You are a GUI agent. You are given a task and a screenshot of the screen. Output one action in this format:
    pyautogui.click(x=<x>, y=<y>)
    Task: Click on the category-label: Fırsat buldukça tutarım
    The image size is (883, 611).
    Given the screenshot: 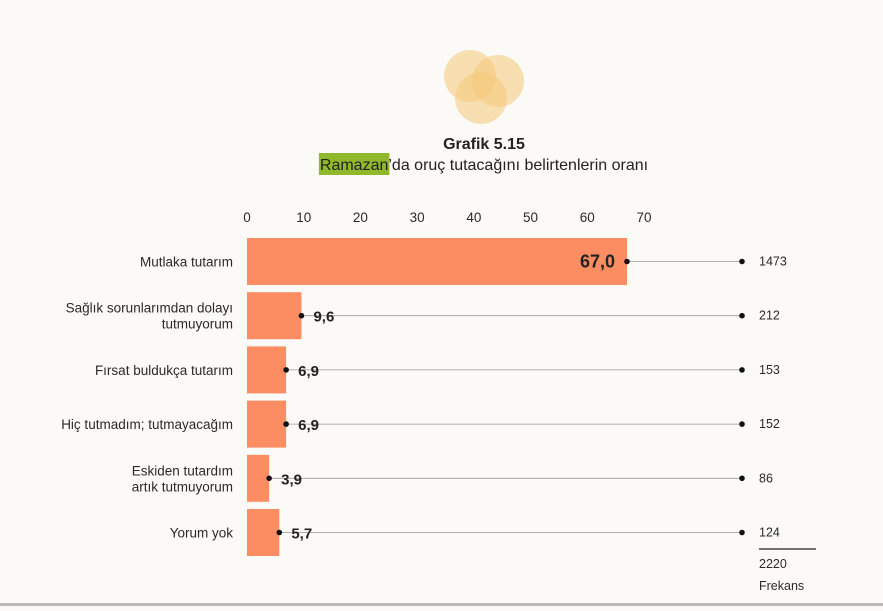 What is the action you would take?
    pyautogui.click(x=164, y=370)
    